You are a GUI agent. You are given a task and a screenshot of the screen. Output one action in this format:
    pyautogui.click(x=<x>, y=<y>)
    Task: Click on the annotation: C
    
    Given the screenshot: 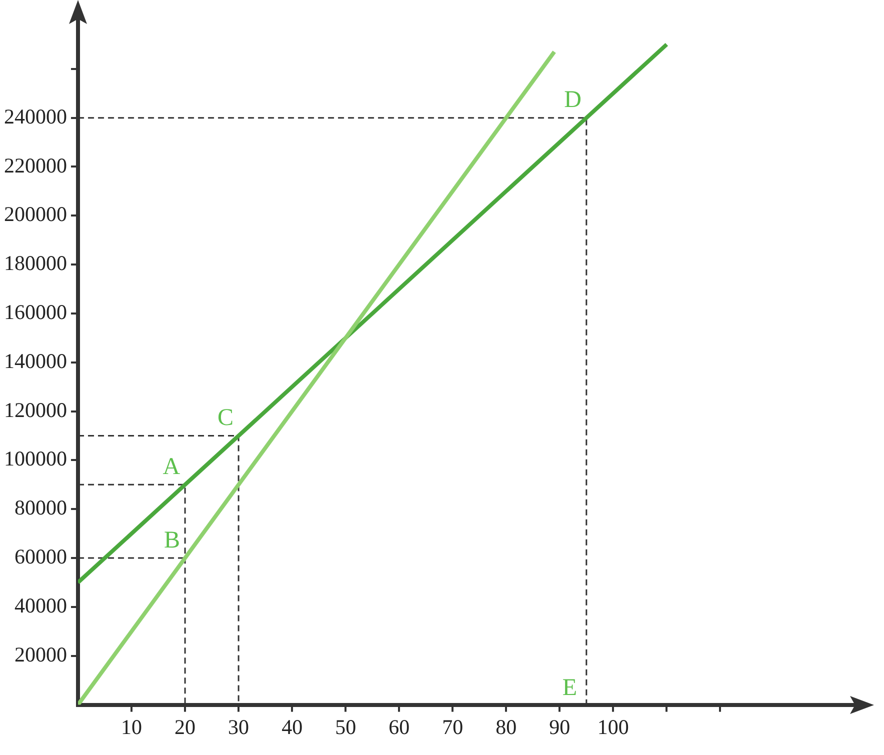 What is the action you would take?
    pyautogui.click(x=226, y=418)
    